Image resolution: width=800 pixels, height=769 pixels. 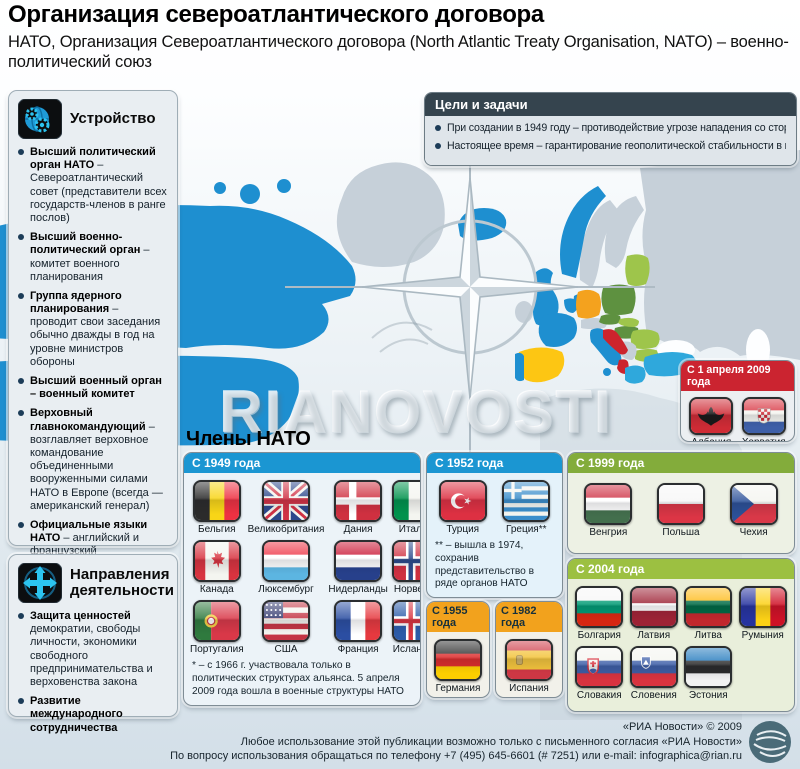 What do you see at coordinates (358, 649) in the screenshot?
I see `country-name: Франция` at bounding box center [358, 649].